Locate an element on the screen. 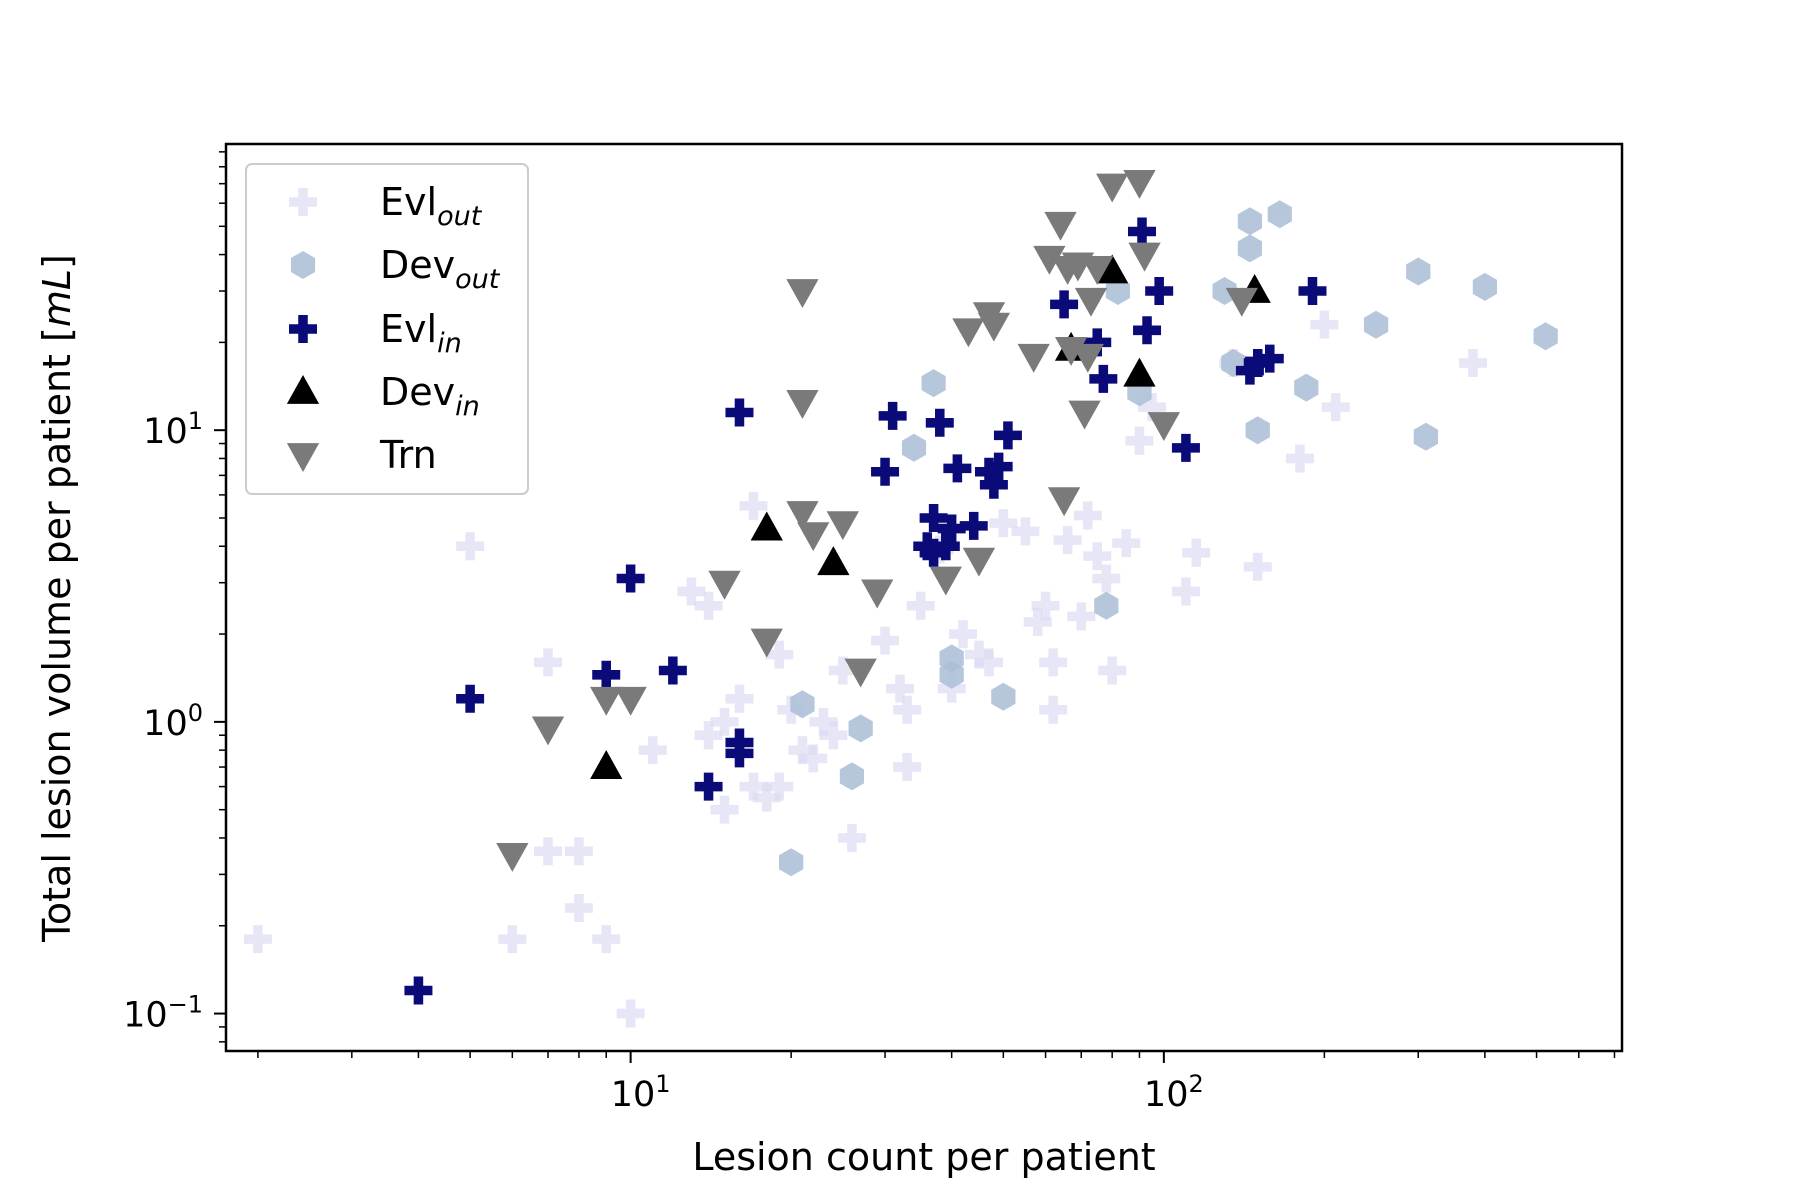 Image resolution: width=1800 pixels, height=1200 pixels. y-tick-label: 100 is located at coordinates (173, 721).